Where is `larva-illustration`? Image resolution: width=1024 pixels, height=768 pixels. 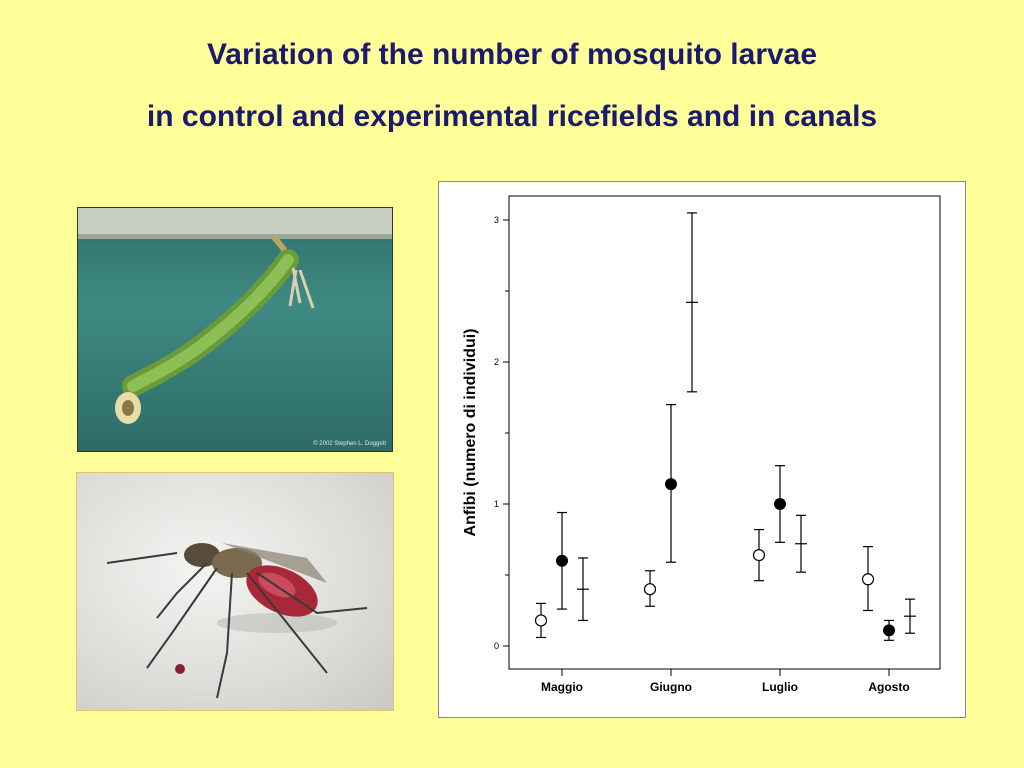
larva-illustration is located at coordinates (235, 316).